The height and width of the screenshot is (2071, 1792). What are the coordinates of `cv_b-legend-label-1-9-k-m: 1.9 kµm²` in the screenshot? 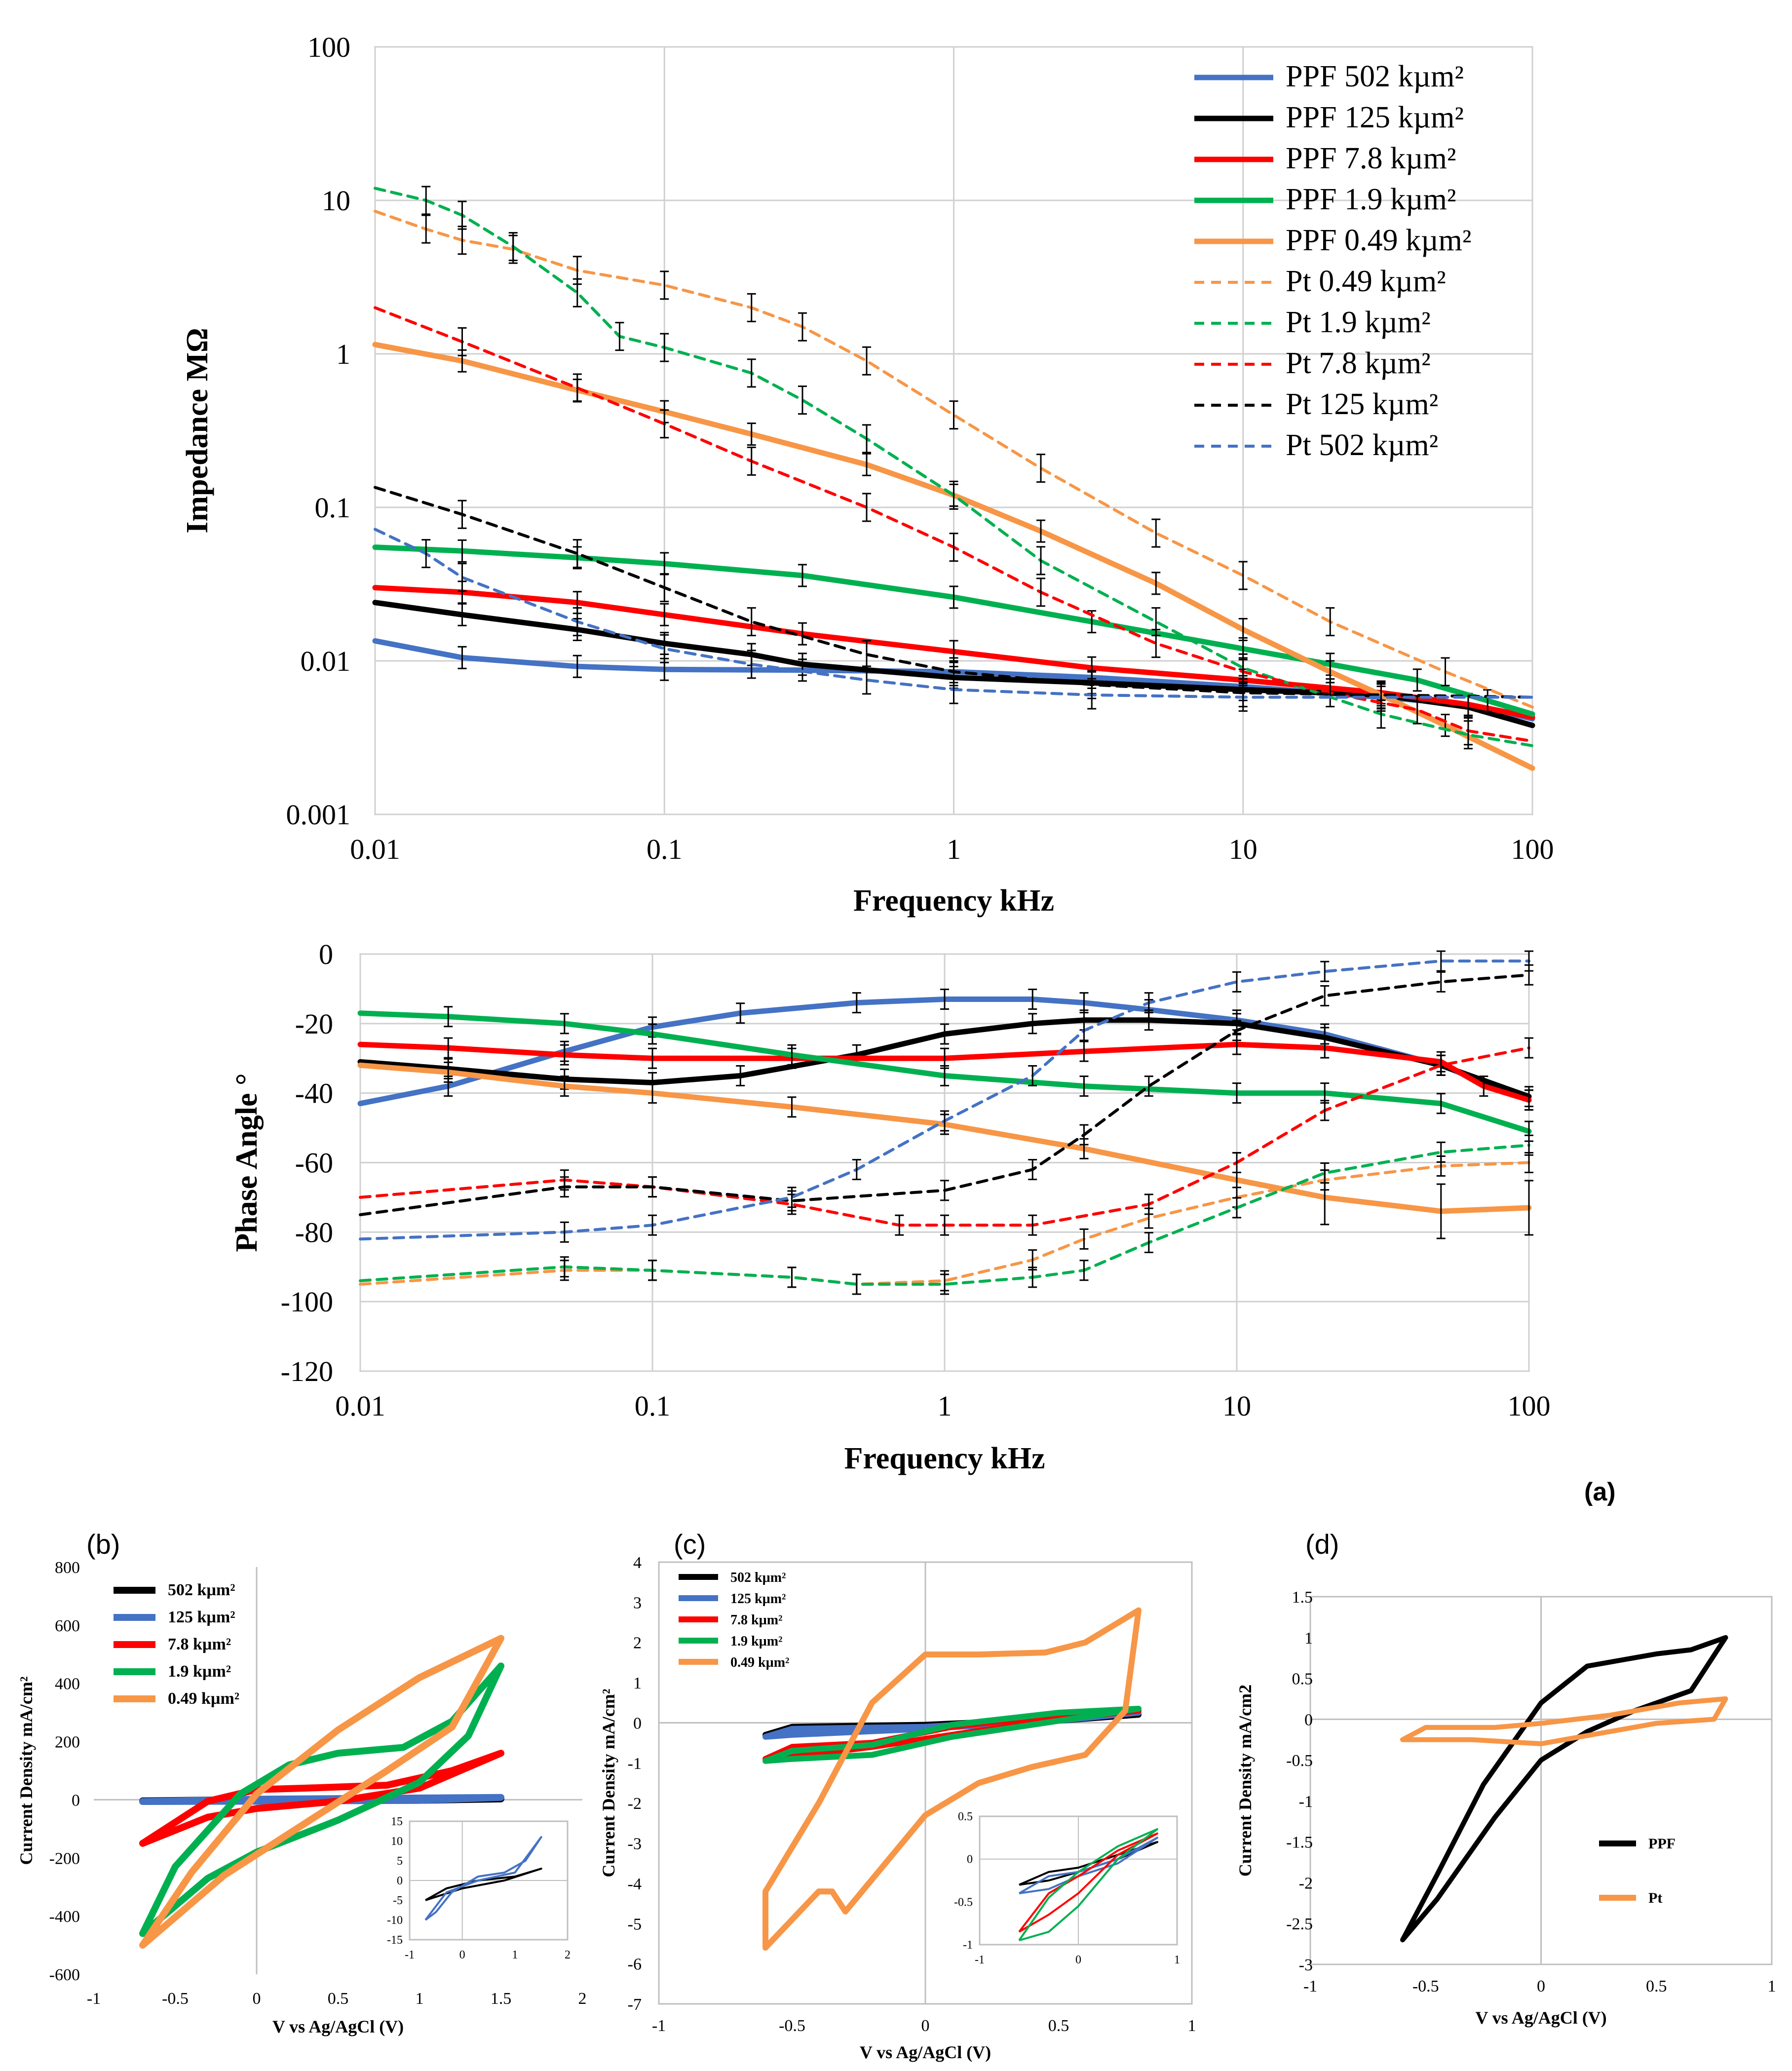 It's located at (199, 1671).